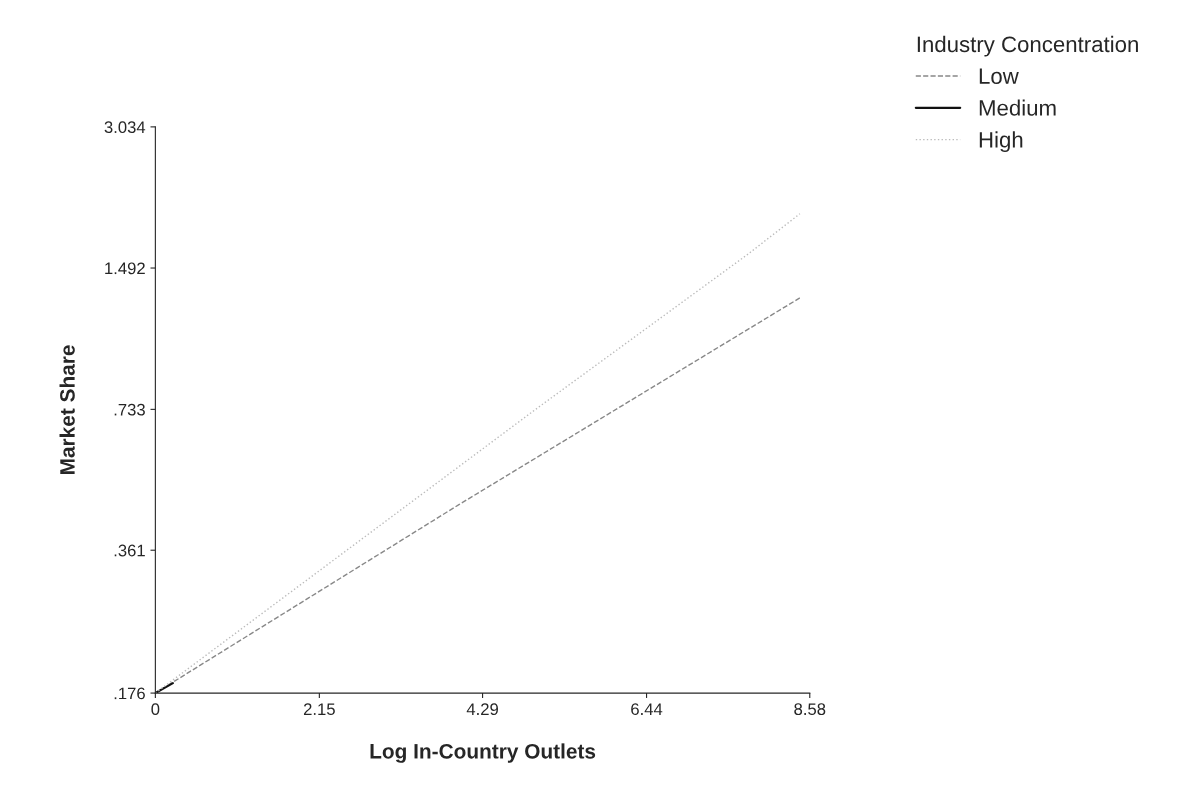 This screenshot has width=1177, height=793. I want to click on x-tick-label: 6.44, so click(647, 709).